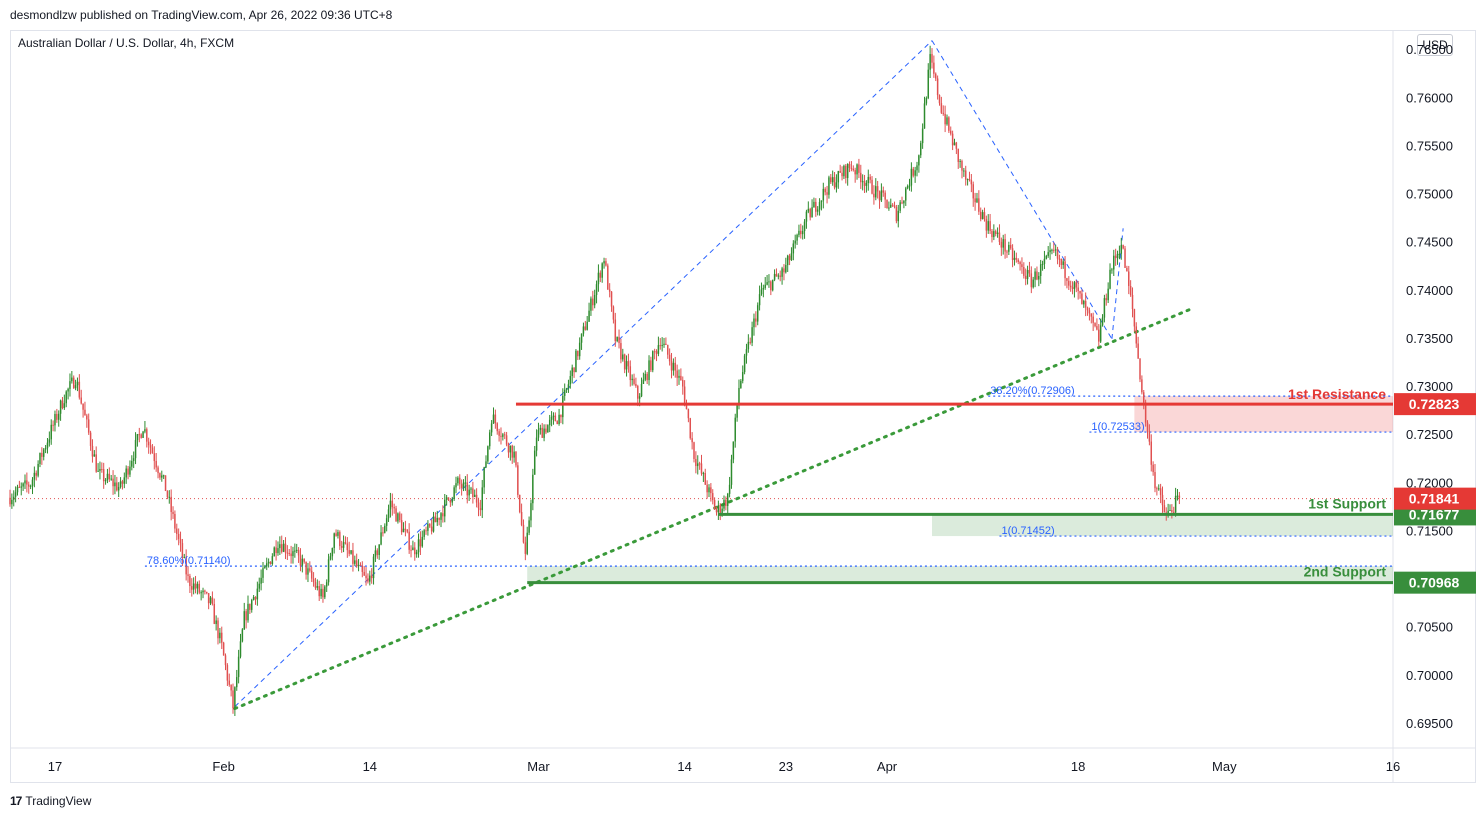 This screenshot has height=819, width=1484. Describe the element at coordinates (1435, 45) in the screenshot. I see `currency-button: USD` at that location.